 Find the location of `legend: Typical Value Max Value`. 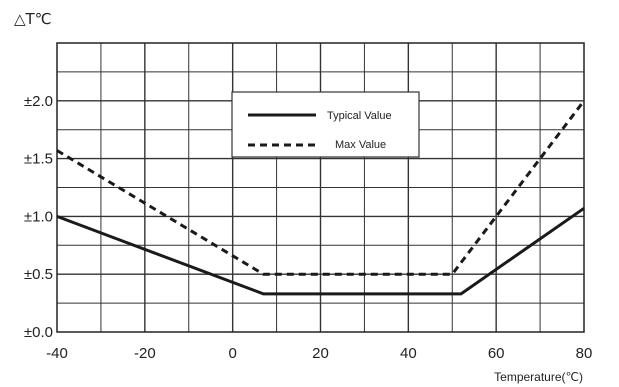

legend: Typical Value Max Value is located at coordinates (325, 124).